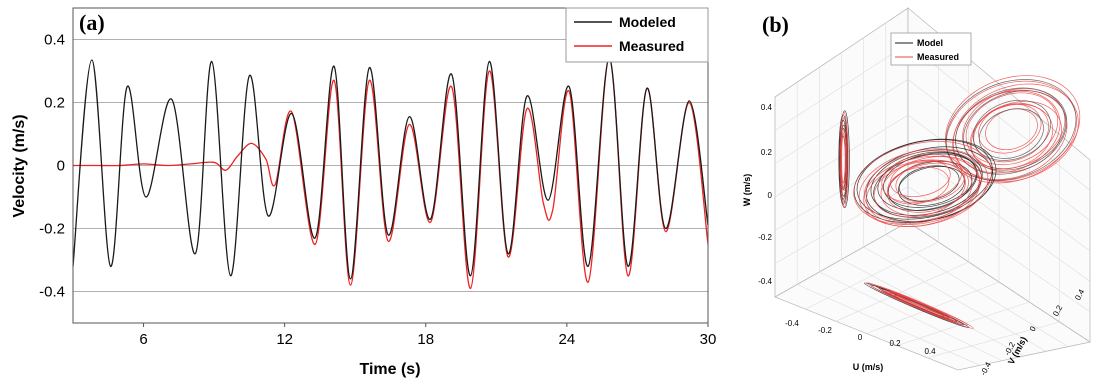 This screenshot has height=385, width=1105. Describe the element at coordinates (389, 369) in the screenshot. I see `x-axis-title: Time (s)` at that location.